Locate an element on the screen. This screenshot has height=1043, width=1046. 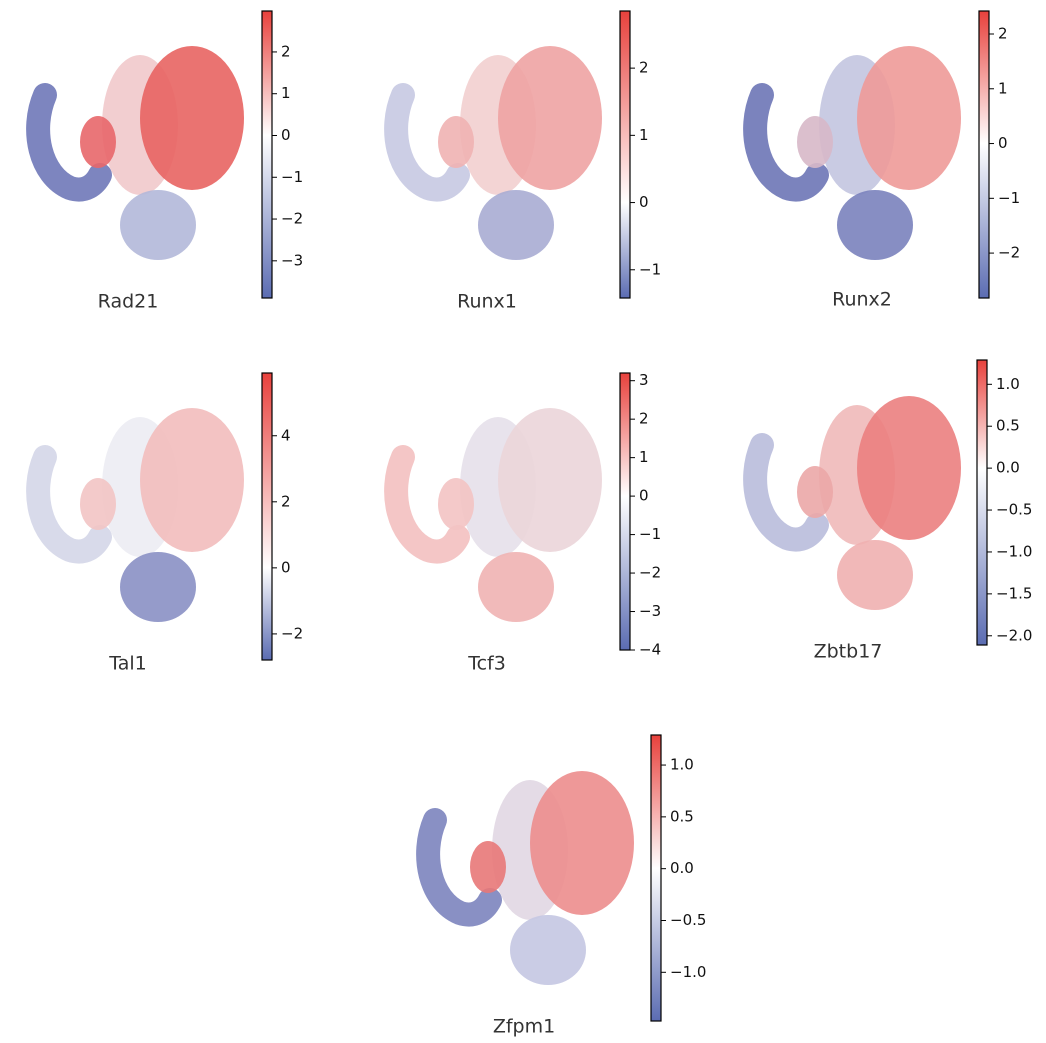
panel: Zbtb17 −2.0 −1.5 −1.0 −0.5 0.0 0.5 1.0 is located at coordinates (887, 511).